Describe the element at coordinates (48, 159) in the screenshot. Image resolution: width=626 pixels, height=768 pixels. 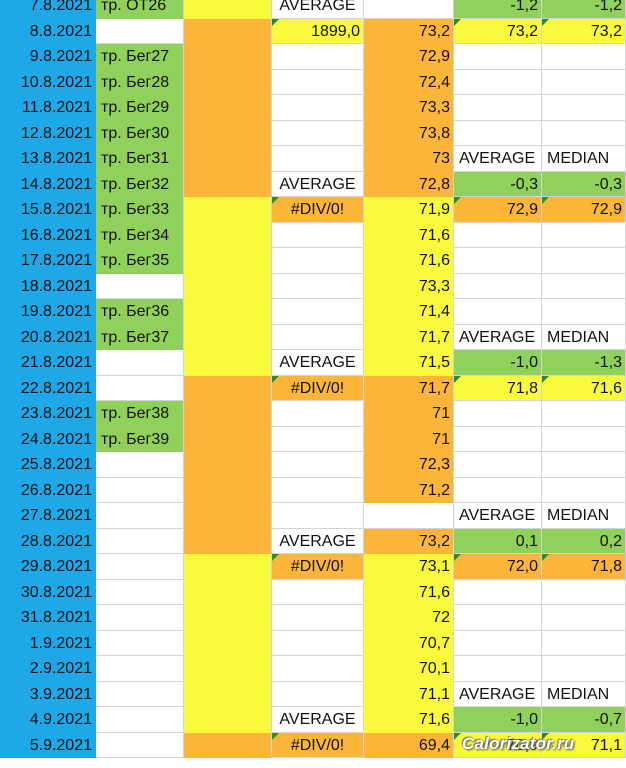
I see `date-cell: 13.8.2021` at that location.